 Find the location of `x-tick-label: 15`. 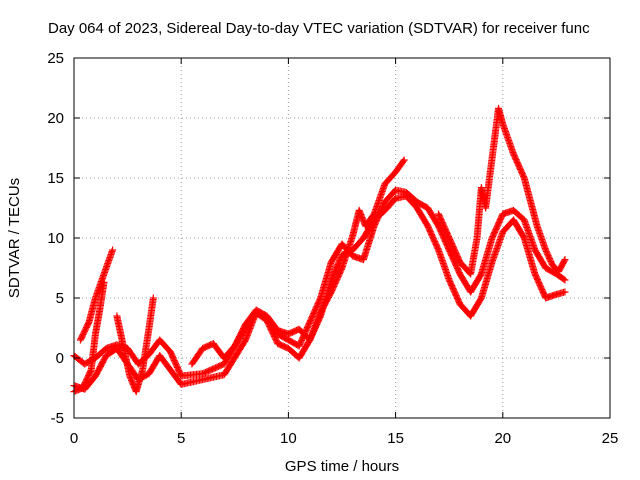

x-tick-label: 15 is located at coordinates (395, 438).